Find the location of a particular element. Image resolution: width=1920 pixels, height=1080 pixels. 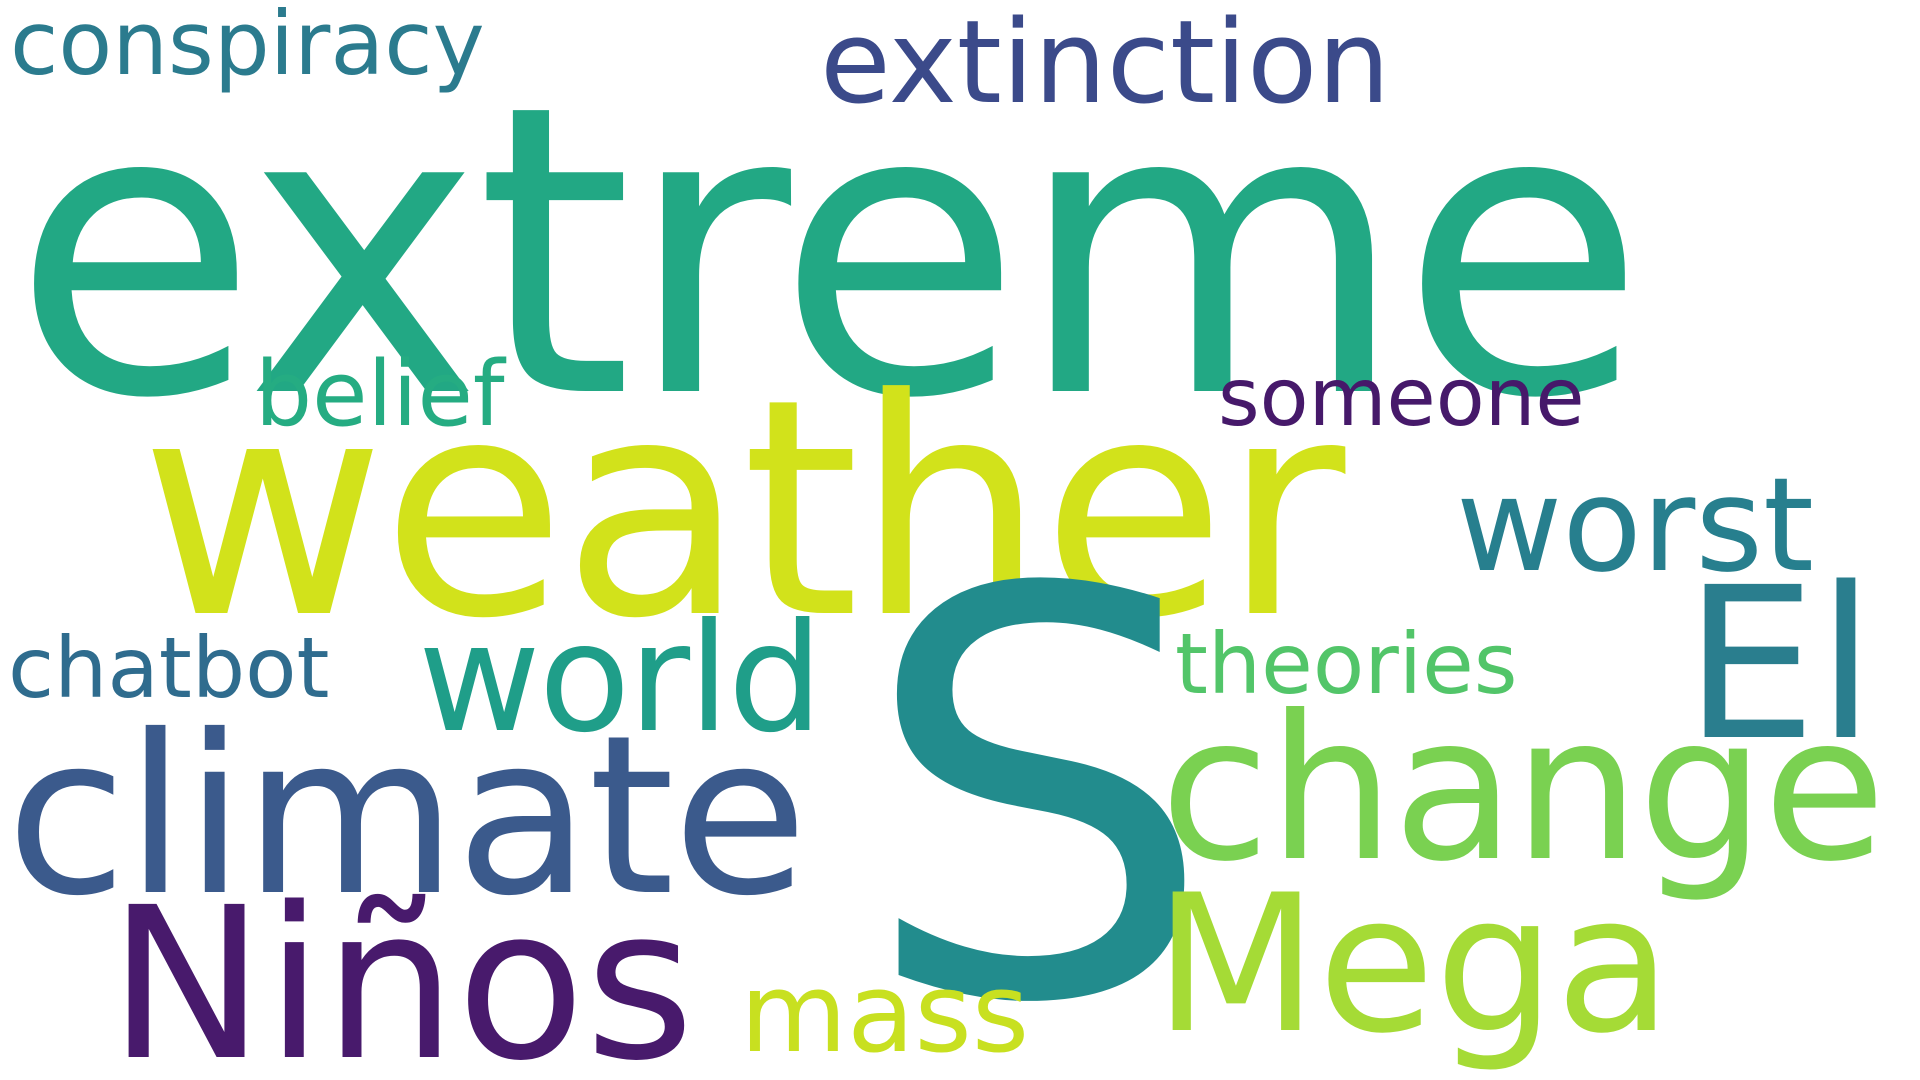

word-mega: Mega is located at coordinates (1413, 964).